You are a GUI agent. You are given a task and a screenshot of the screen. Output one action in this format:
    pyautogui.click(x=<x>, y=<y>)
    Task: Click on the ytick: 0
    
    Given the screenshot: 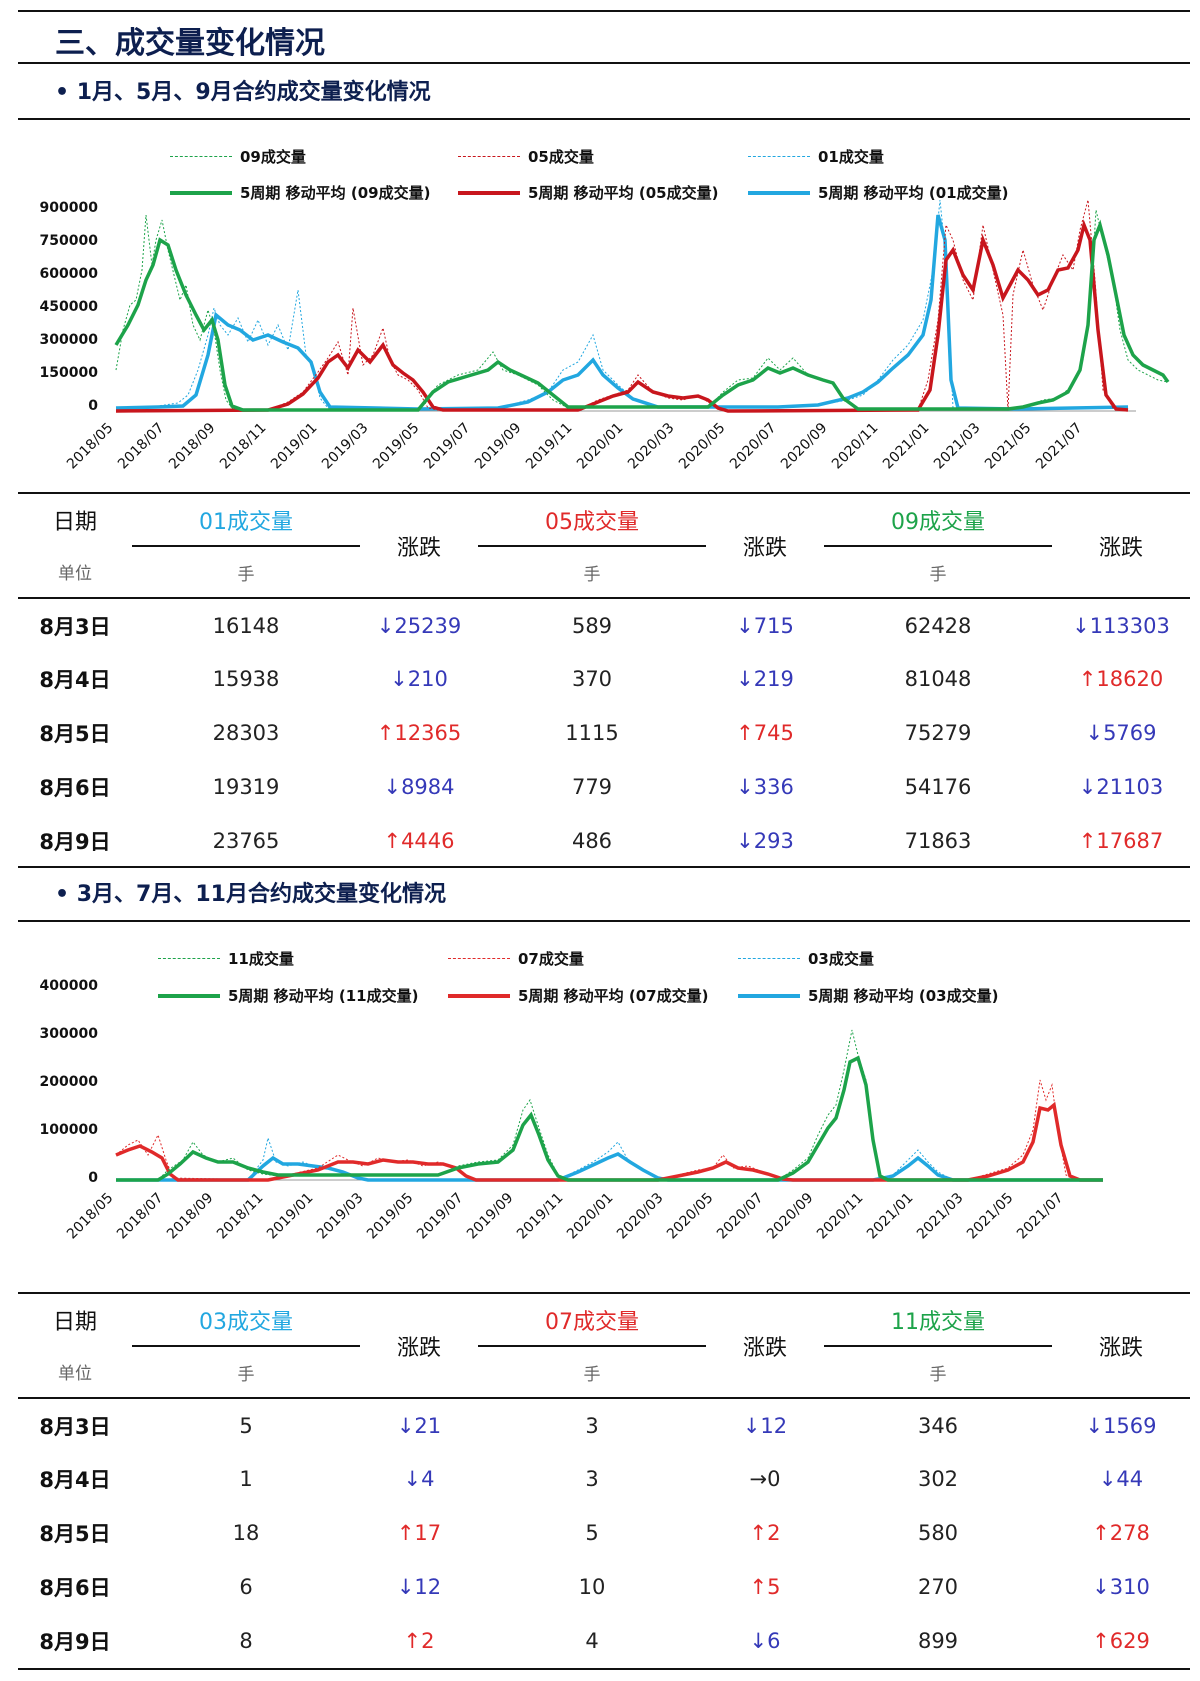 What is the action you would take?
    pyautogui.click(x=93, y=406)
    